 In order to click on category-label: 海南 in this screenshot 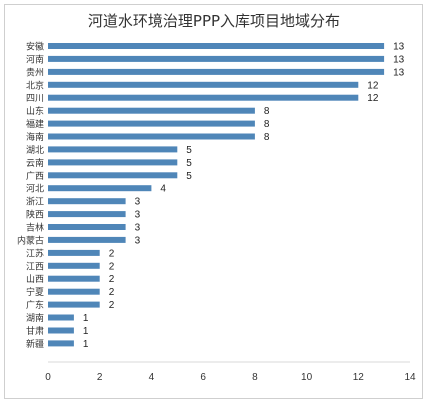, I will do `click(35, 137)`.